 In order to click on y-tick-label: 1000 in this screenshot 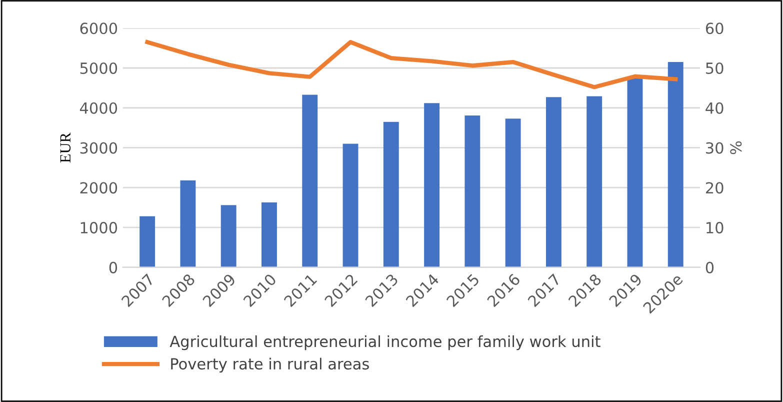, I will do `click(99, 228)`.